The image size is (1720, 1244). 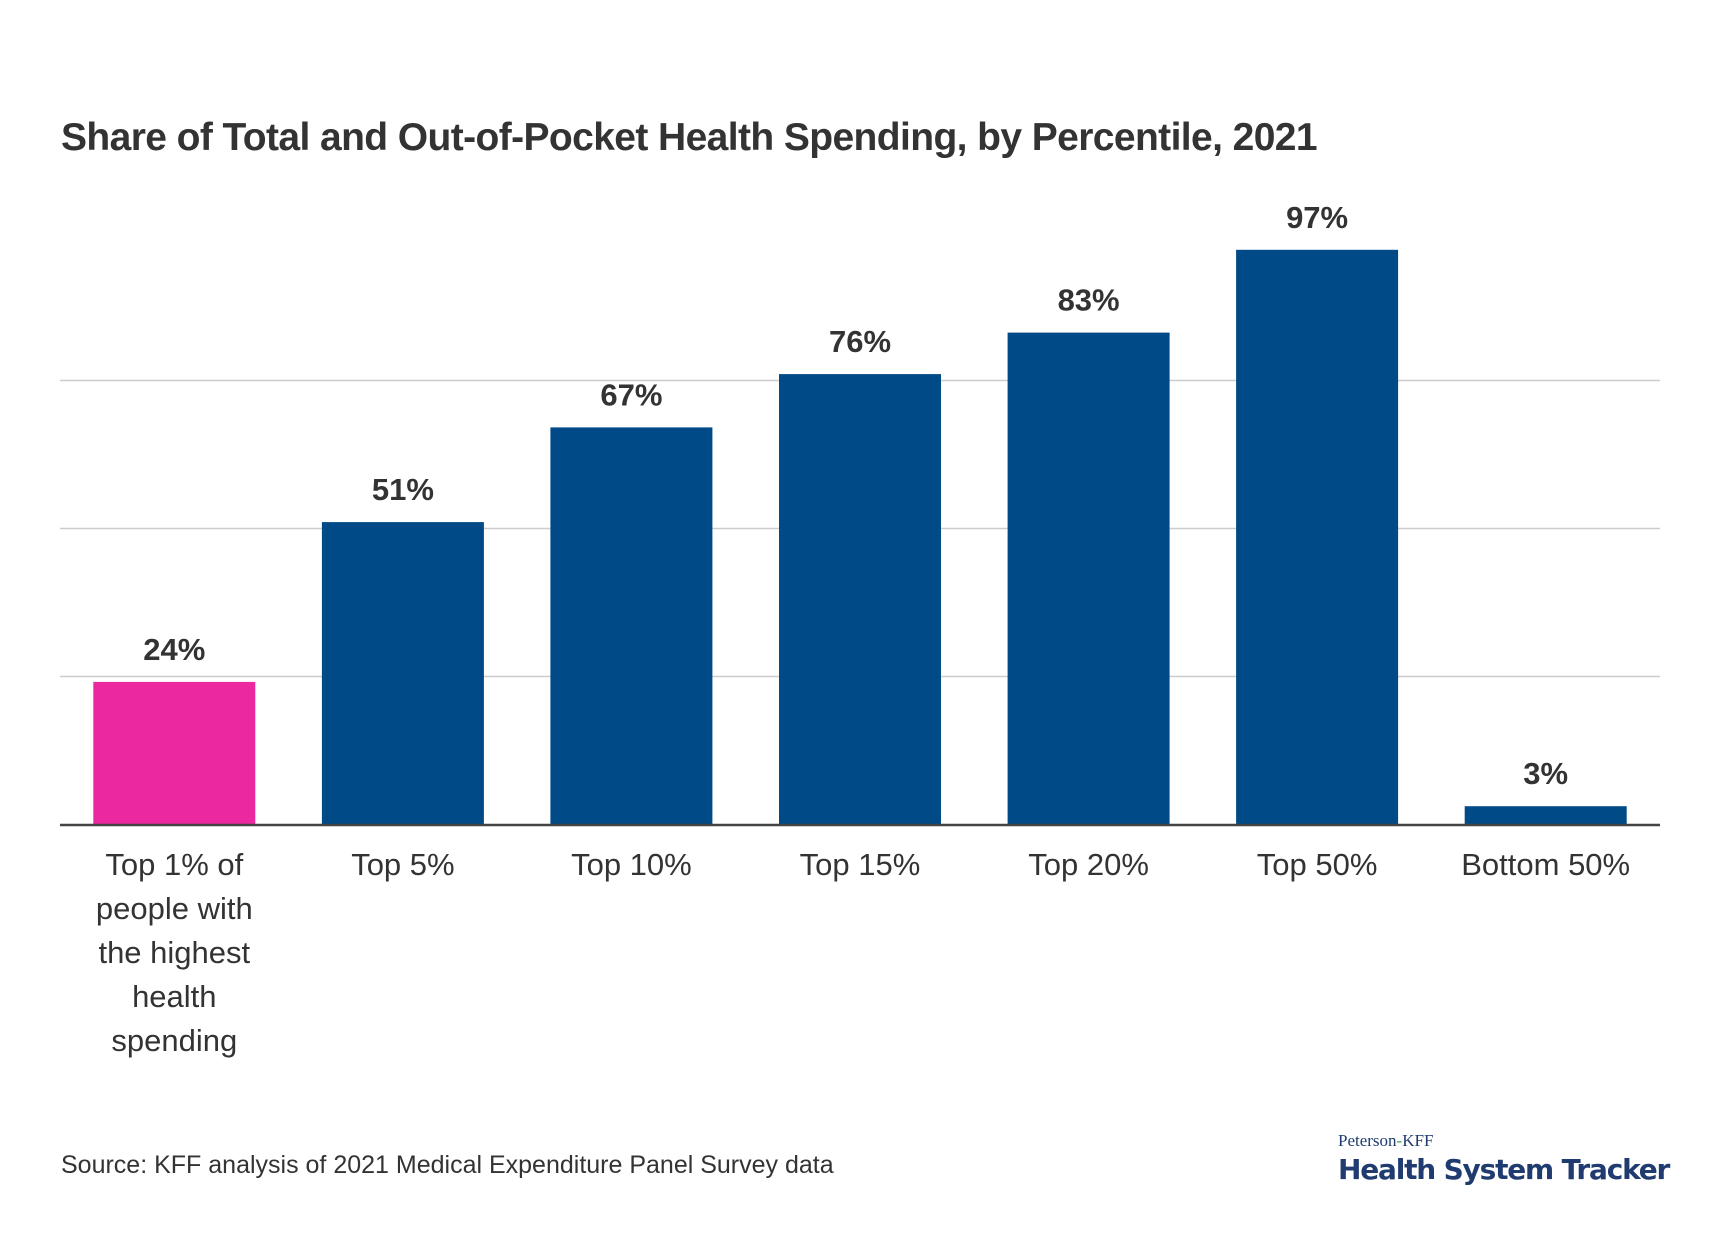 I want to click on x-tick-label: Top 50%, so click(x=1317, y=864).